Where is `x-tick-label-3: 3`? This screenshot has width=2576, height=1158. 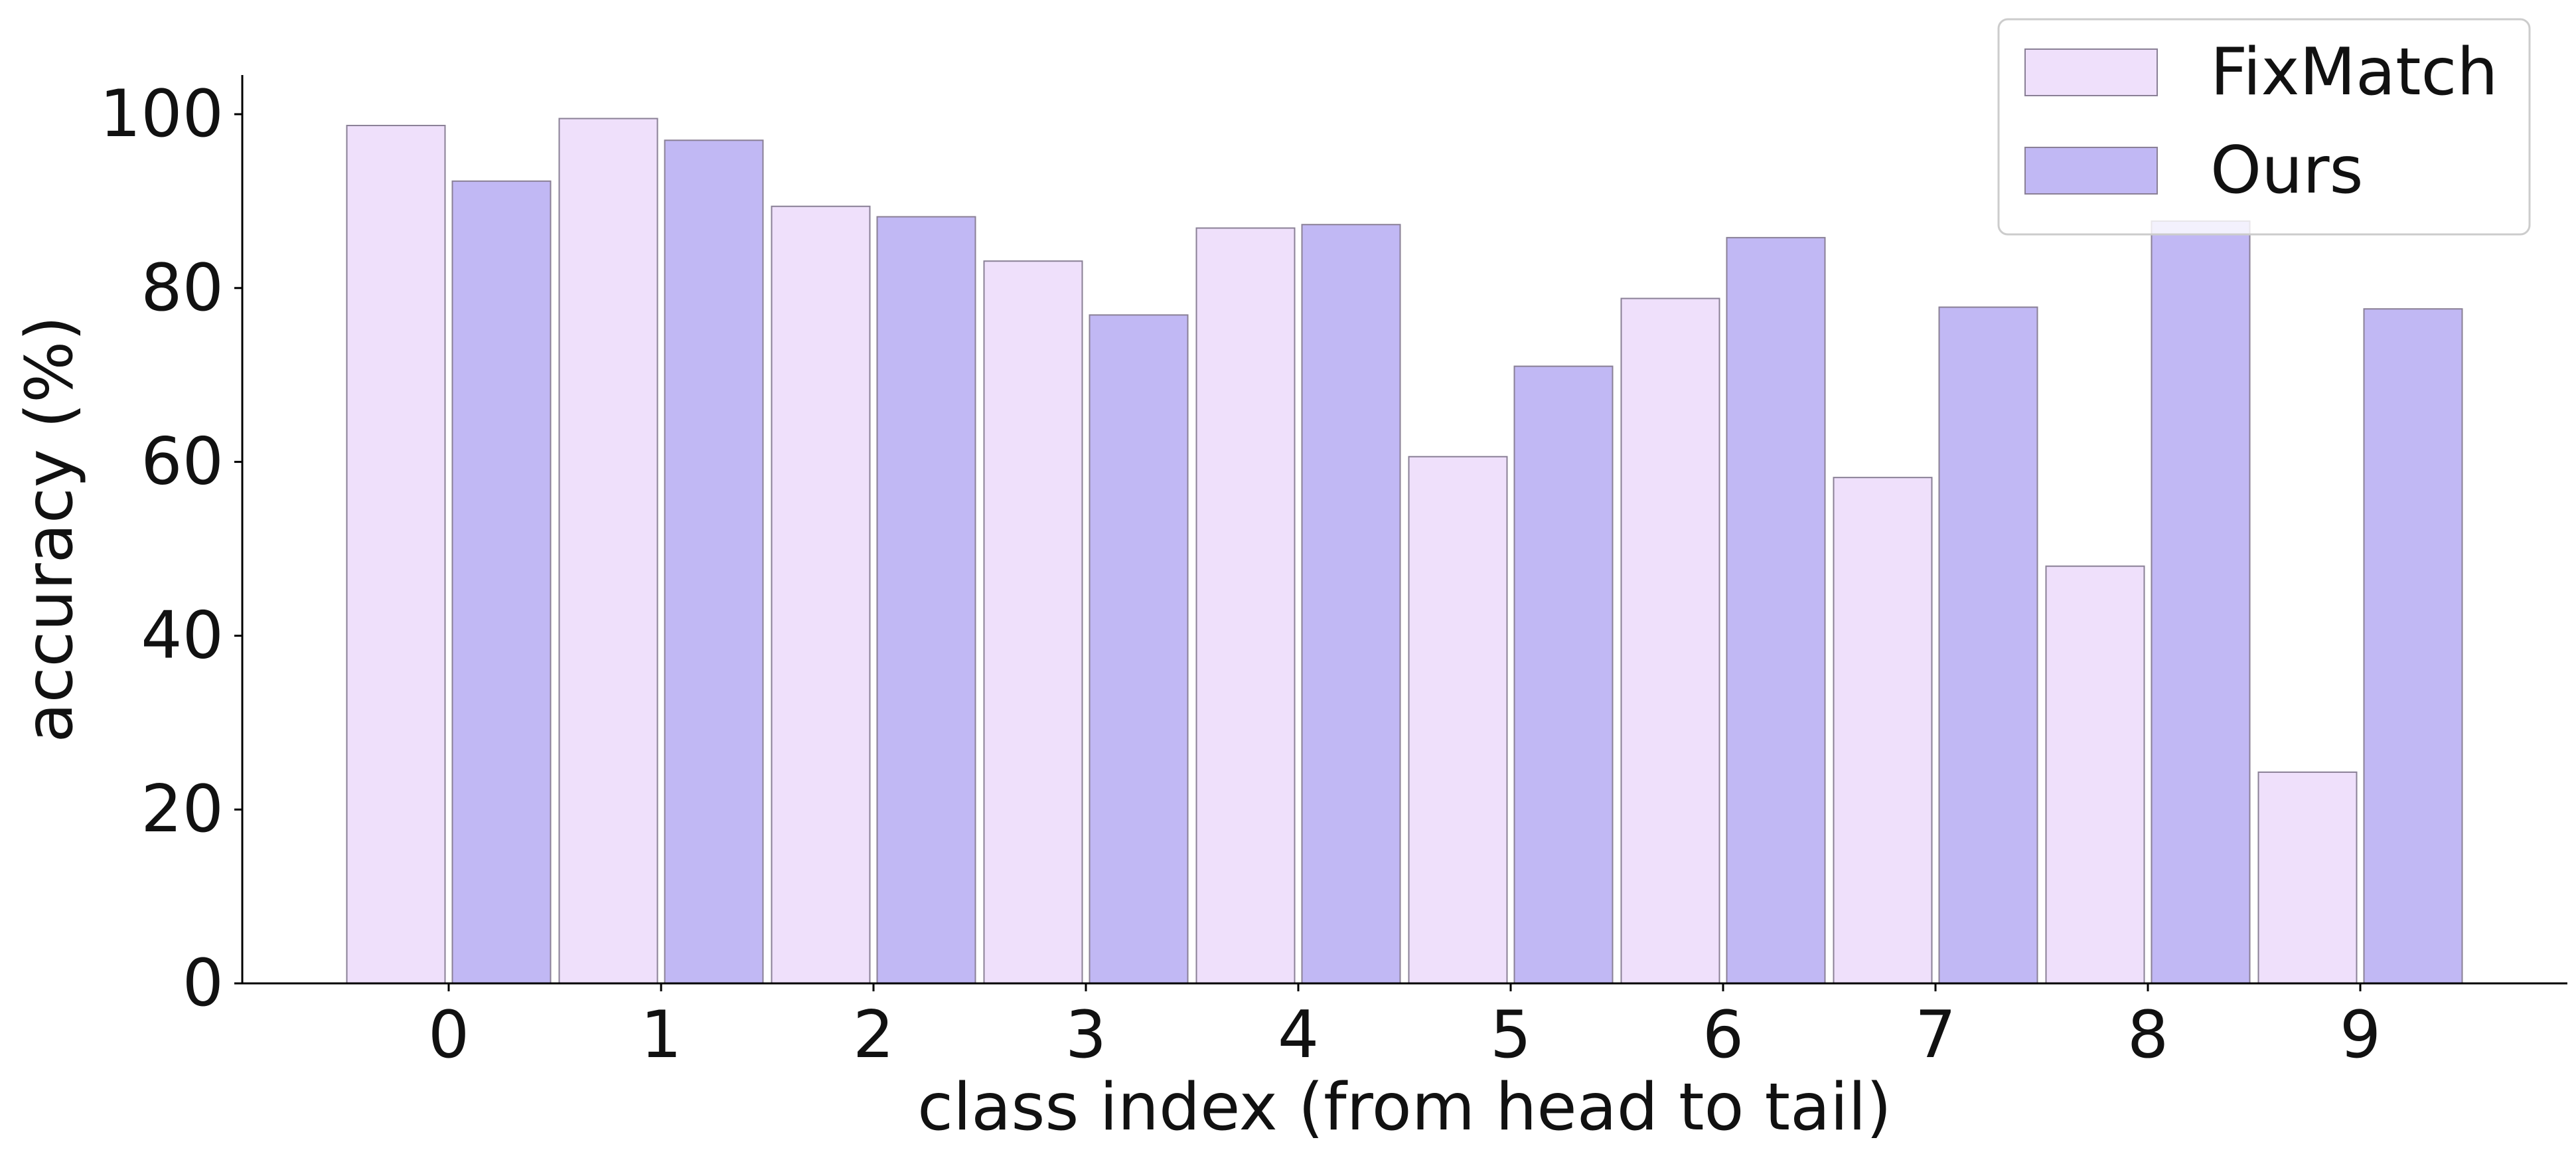
x-tick-label-3: 3 is located at coordinates (1086, 1035).